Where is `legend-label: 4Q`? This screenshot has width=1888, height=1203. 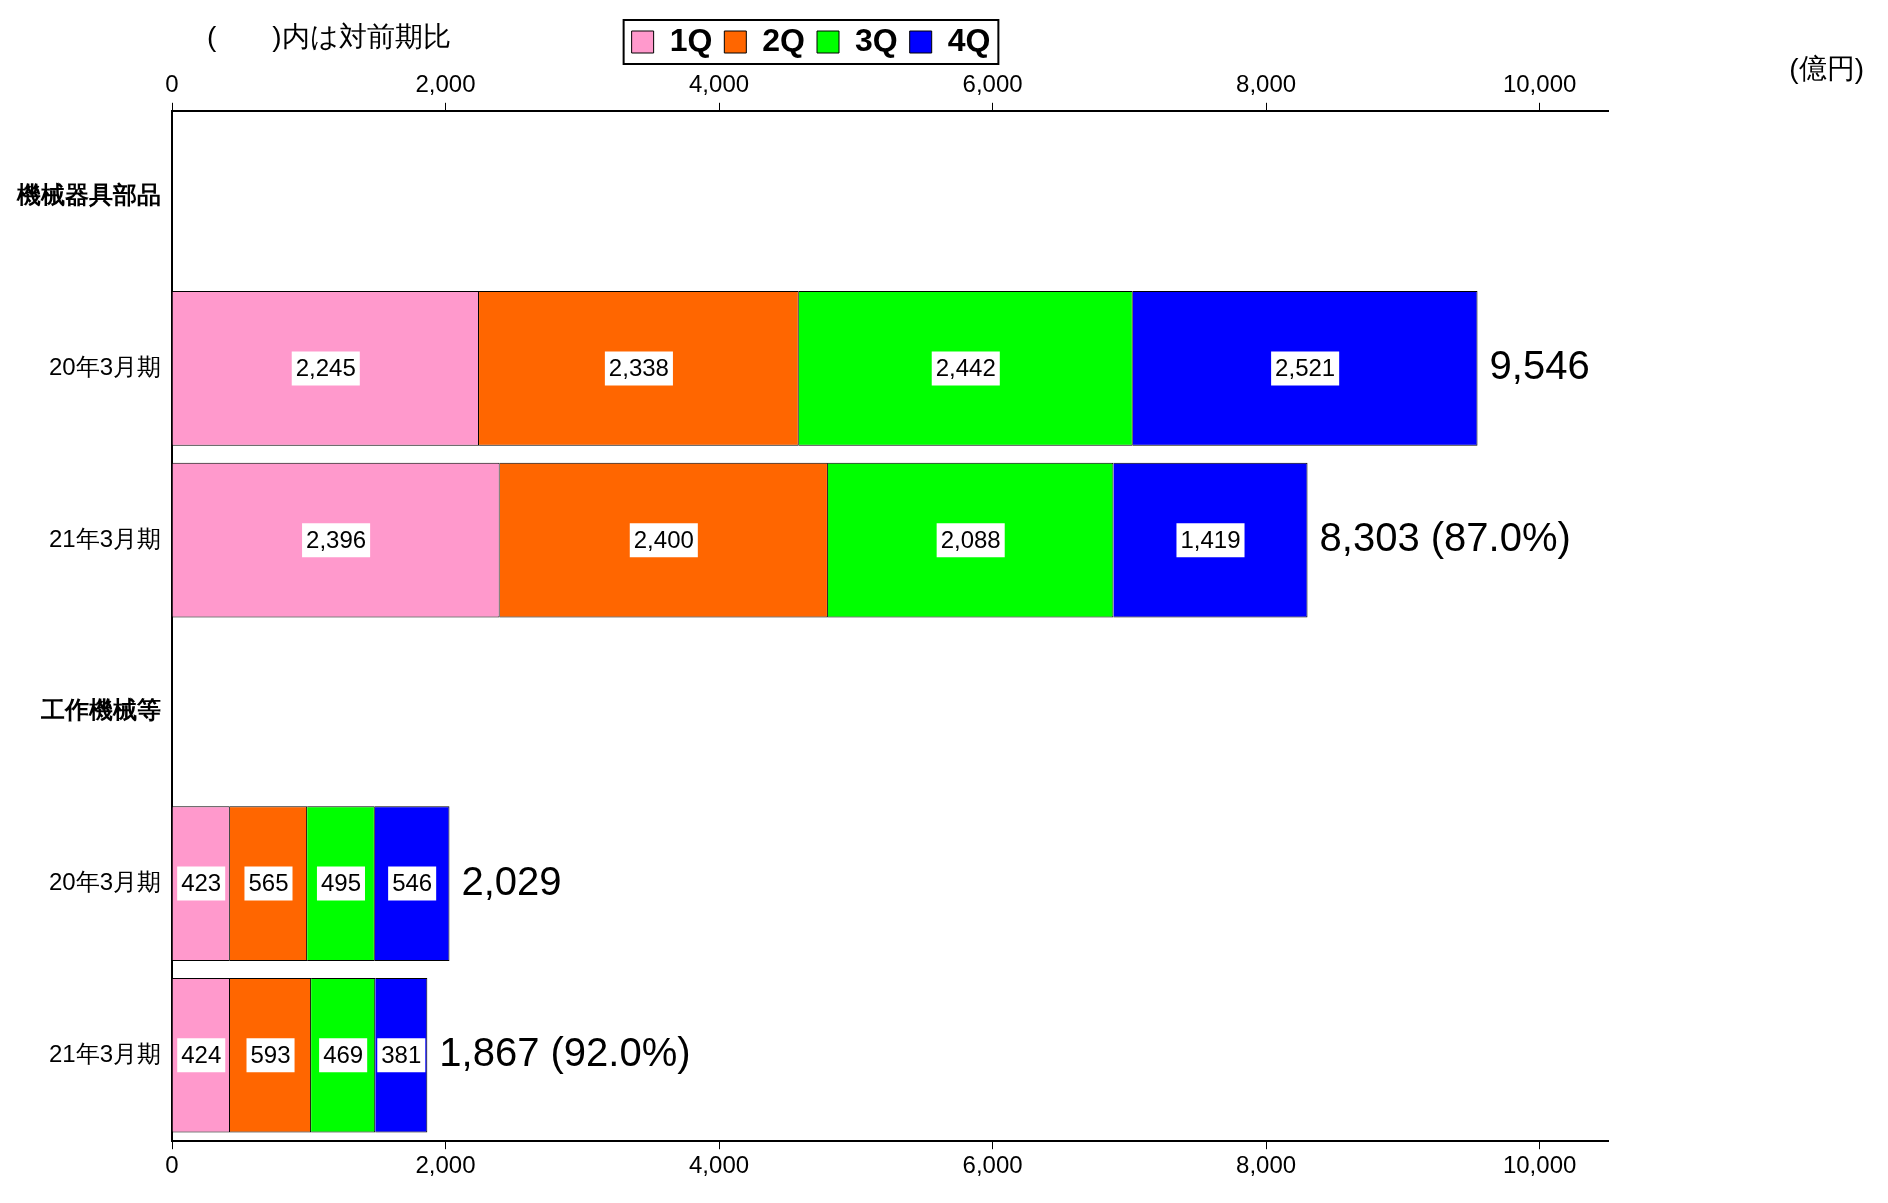
legend-label: 4Q is located at coordinates (969, 39).